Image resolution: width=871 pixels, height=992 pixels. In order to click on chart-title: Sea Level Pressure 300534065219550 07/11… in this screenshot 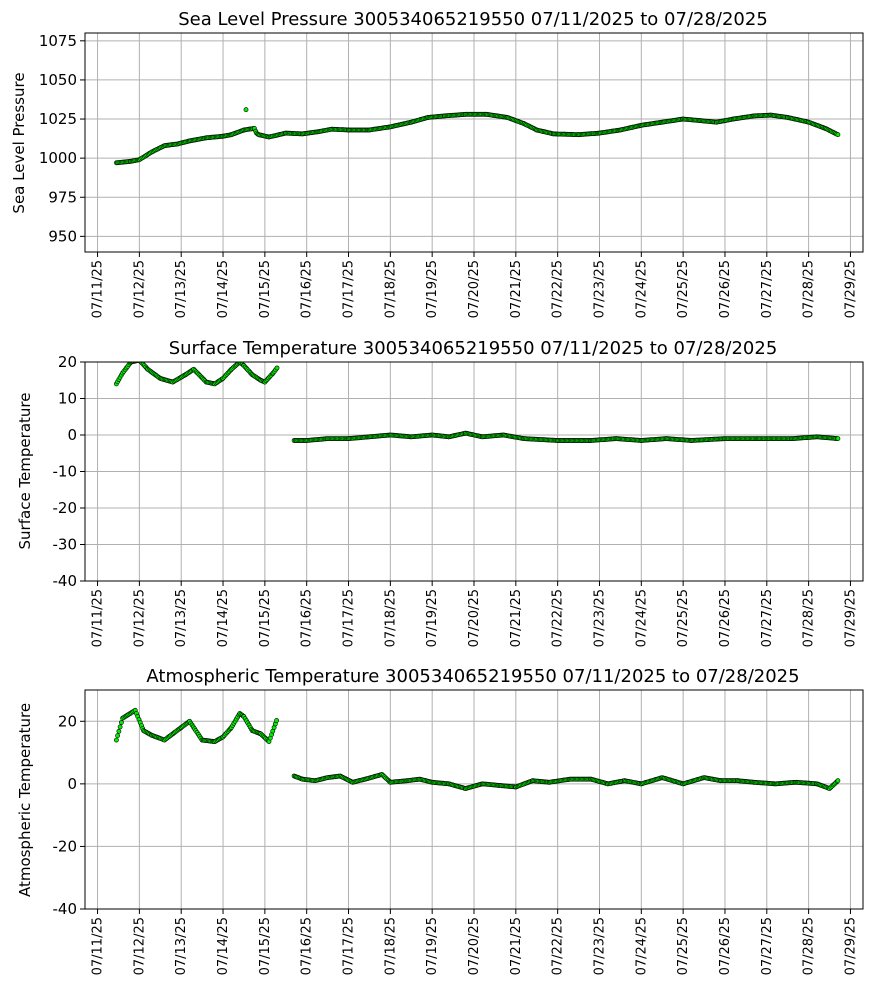, I will do `click(473, 19)`.